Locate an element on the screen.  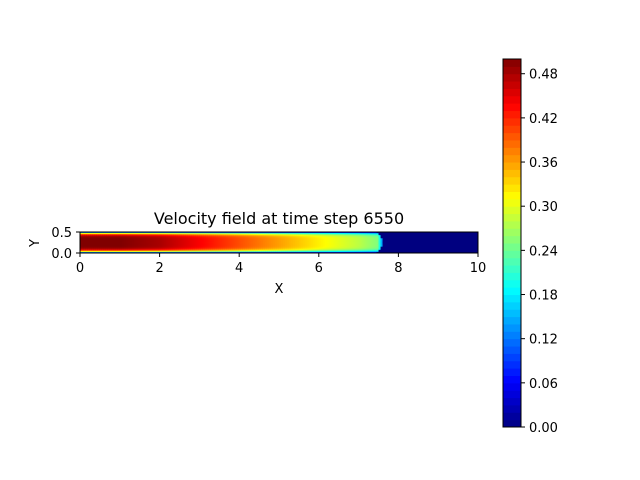
y-axis-label: Y is located at coordinates (35, 243).